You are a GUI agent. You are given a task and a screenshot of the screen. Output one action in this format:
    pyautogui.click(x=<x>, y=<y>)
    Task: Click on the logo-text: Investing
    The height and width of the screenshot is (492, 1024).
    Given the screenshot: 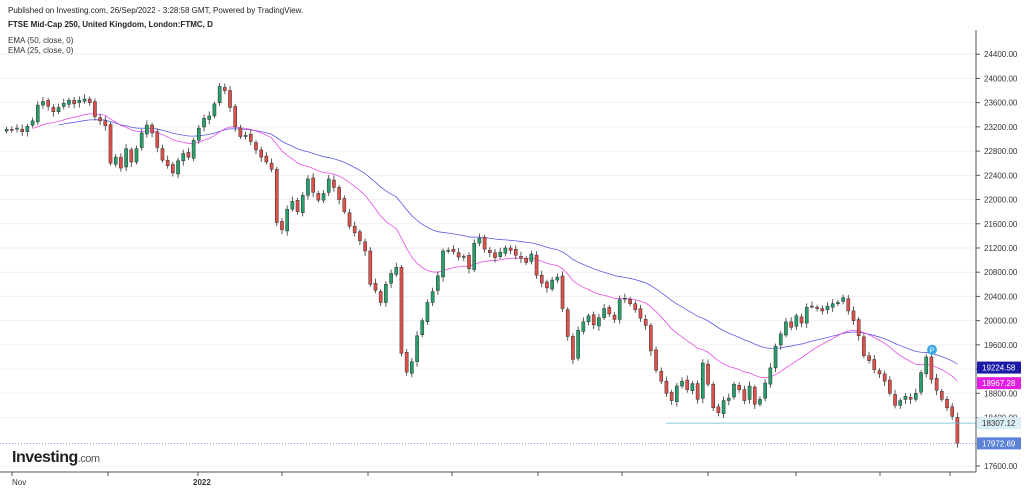 What is the action you would take?
    pyautogui.click(x=45, y=457)
    